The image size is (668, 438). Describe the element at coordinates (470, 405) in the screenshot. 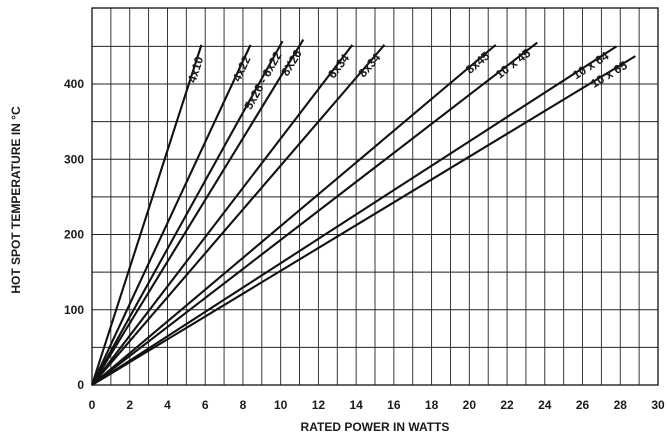

I see `x-tick-label: 20` at that location.